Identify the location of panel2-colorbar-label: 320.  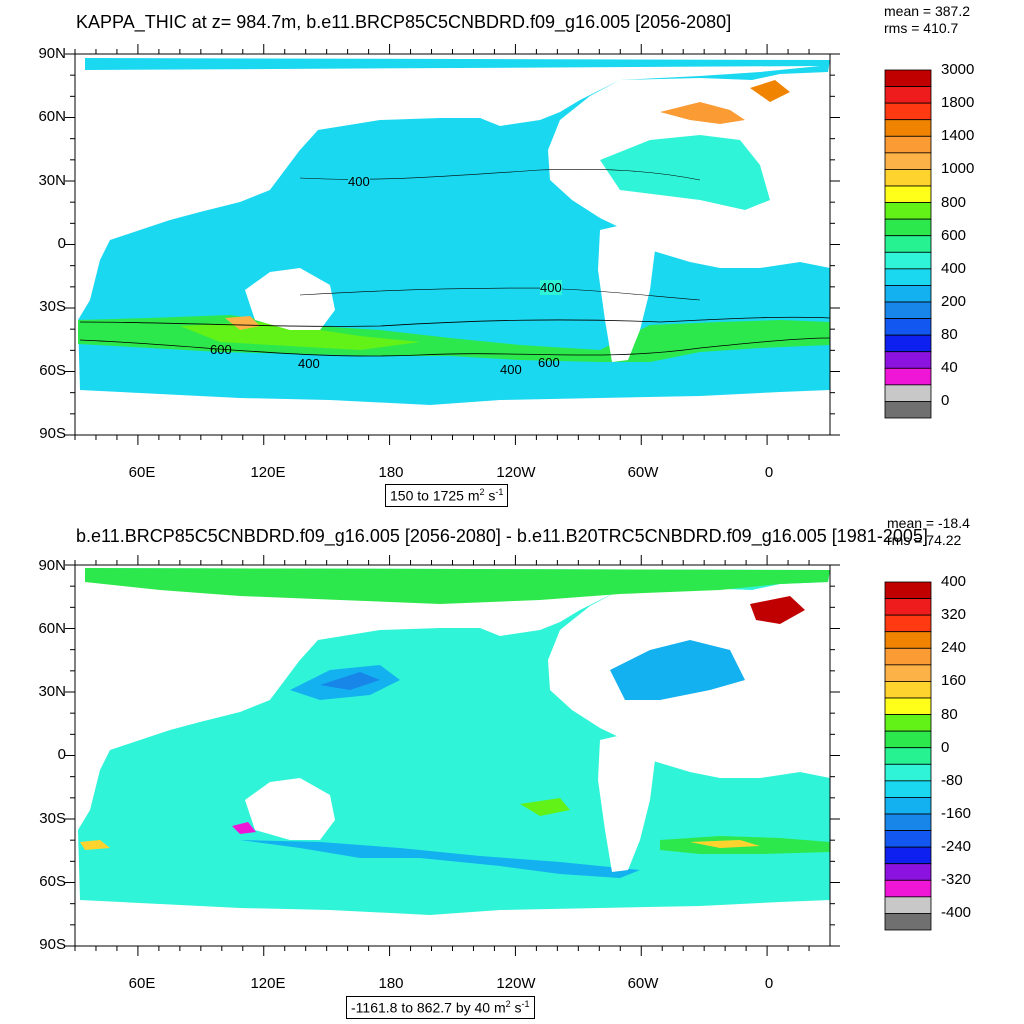
(954, 615).